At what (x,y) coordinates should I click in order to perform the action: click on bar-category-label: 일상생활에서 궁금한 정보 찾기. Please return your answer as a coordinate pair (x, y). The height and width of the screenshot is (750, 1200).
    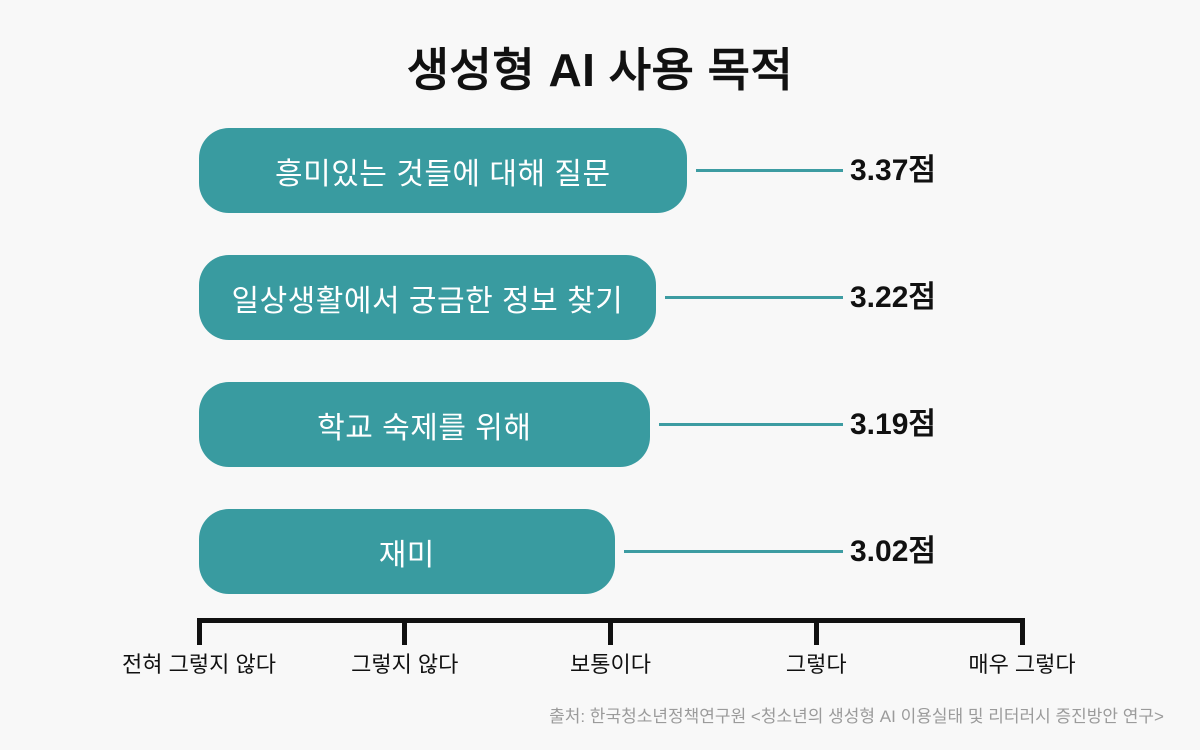
    Looking at the image, I should click on (427, 301).